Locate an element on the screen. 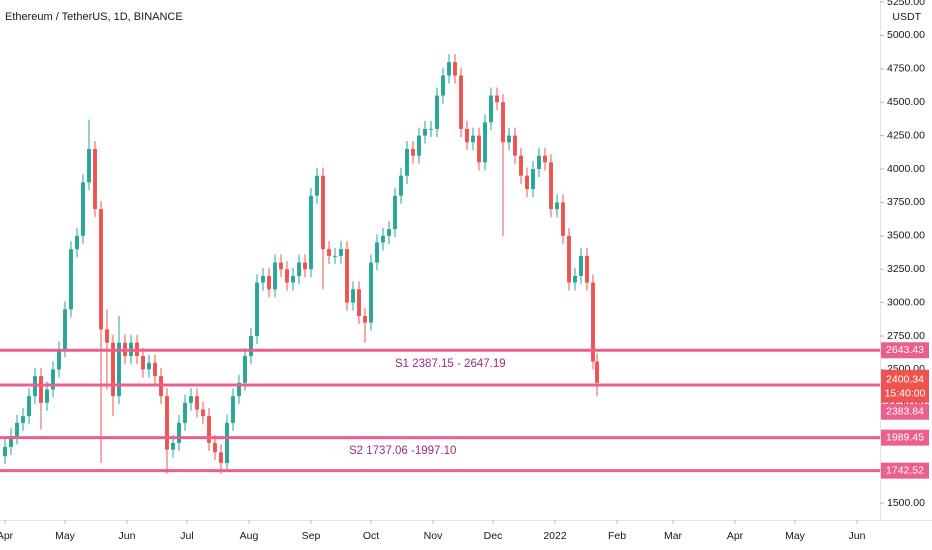  y-tick-label: 4500.00 is located at coordinates (906, 102).